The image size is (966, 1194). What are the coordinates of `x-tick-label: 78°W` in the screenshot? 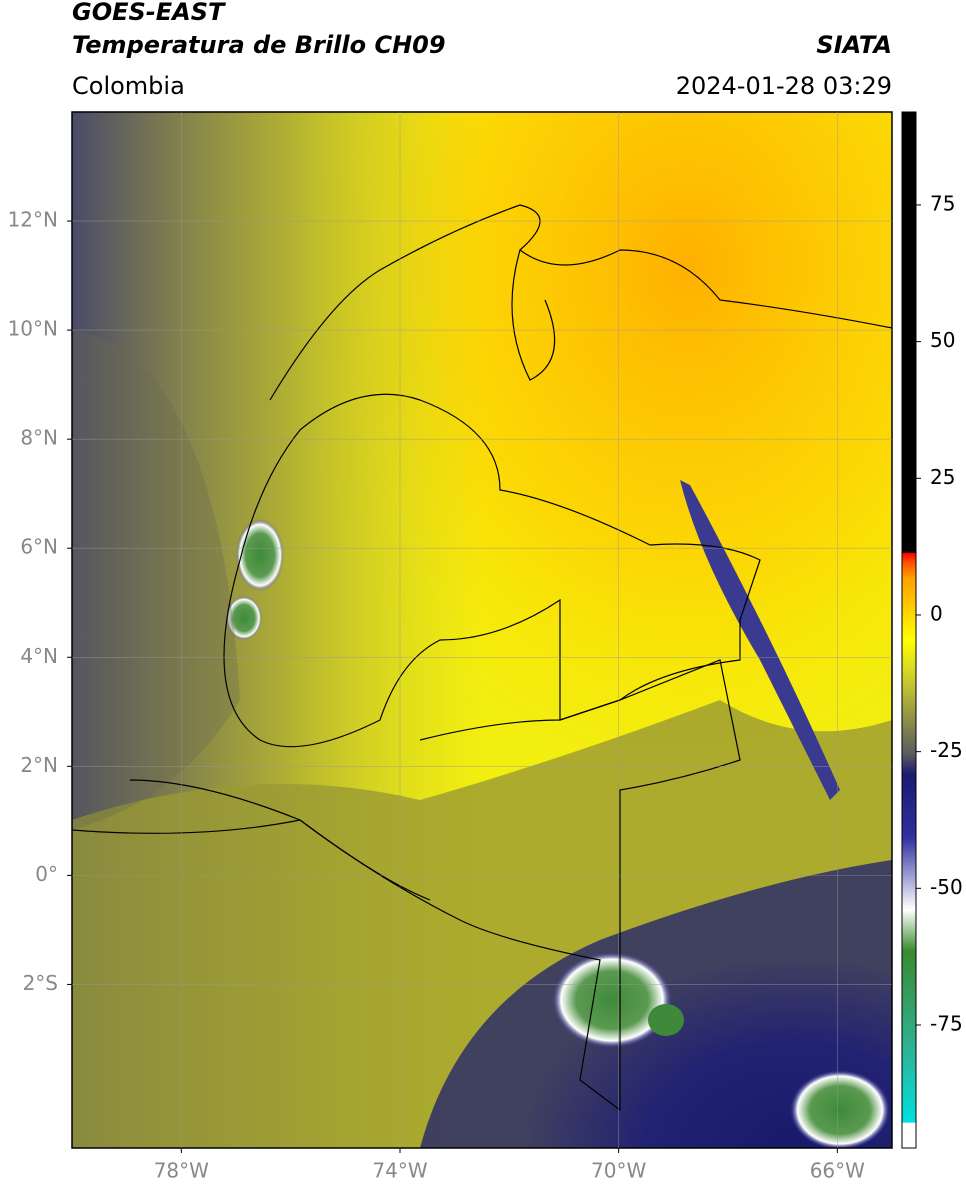 It's located at (181, 1171).